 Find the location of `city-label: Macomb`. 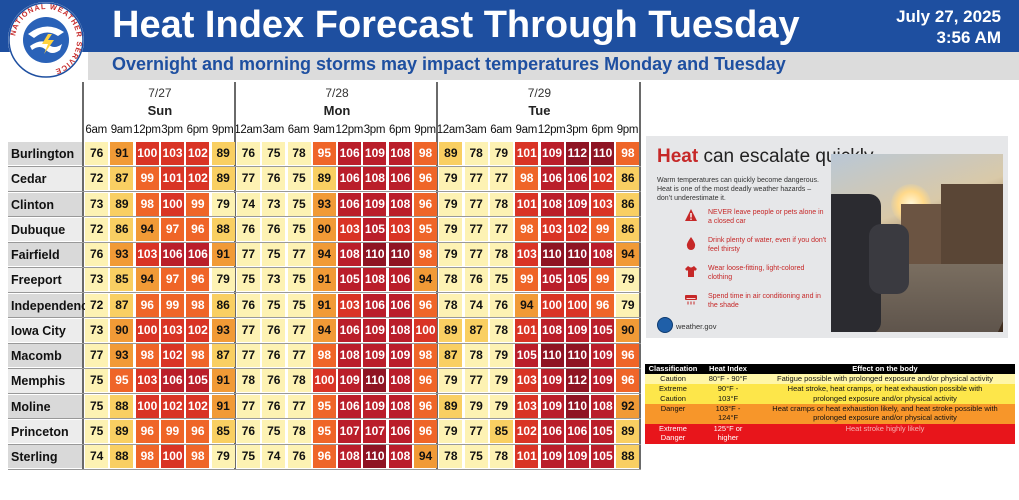

city-label: Macomb is located at coordinates (36, 356).